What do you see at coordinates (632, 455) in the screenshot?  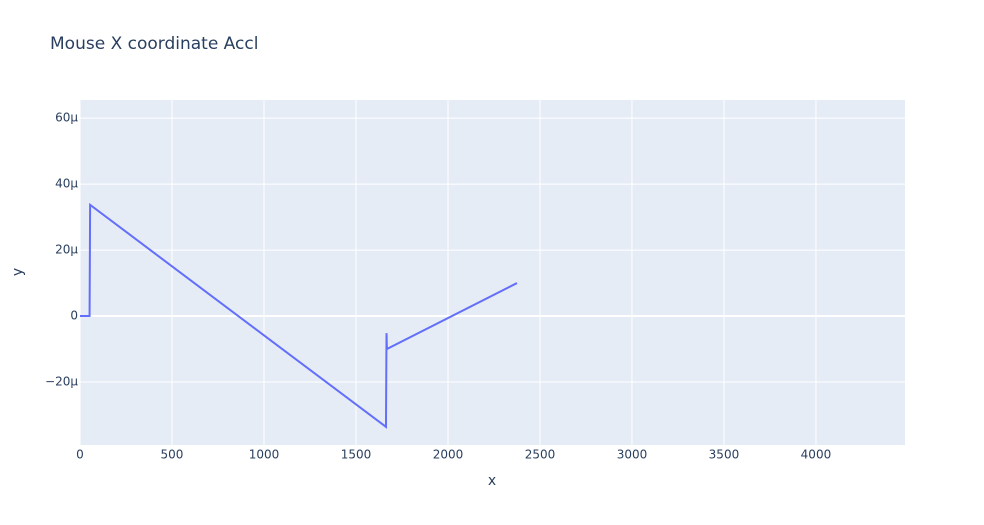 I see `x-tick-label: 3000` at bounding box center [632, 455].